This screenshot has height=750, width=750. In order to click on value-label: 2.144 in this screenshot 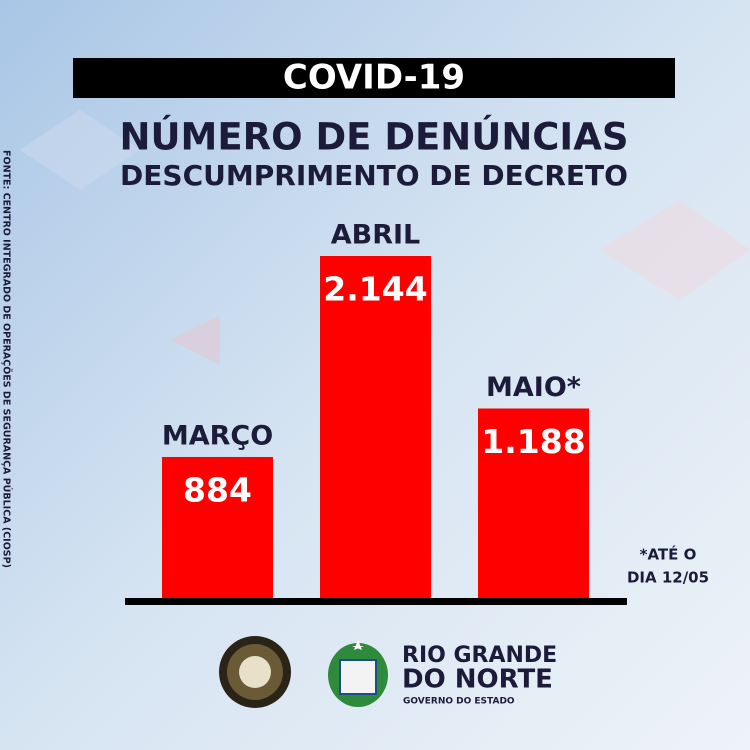, I will do `click(375, 289)`.